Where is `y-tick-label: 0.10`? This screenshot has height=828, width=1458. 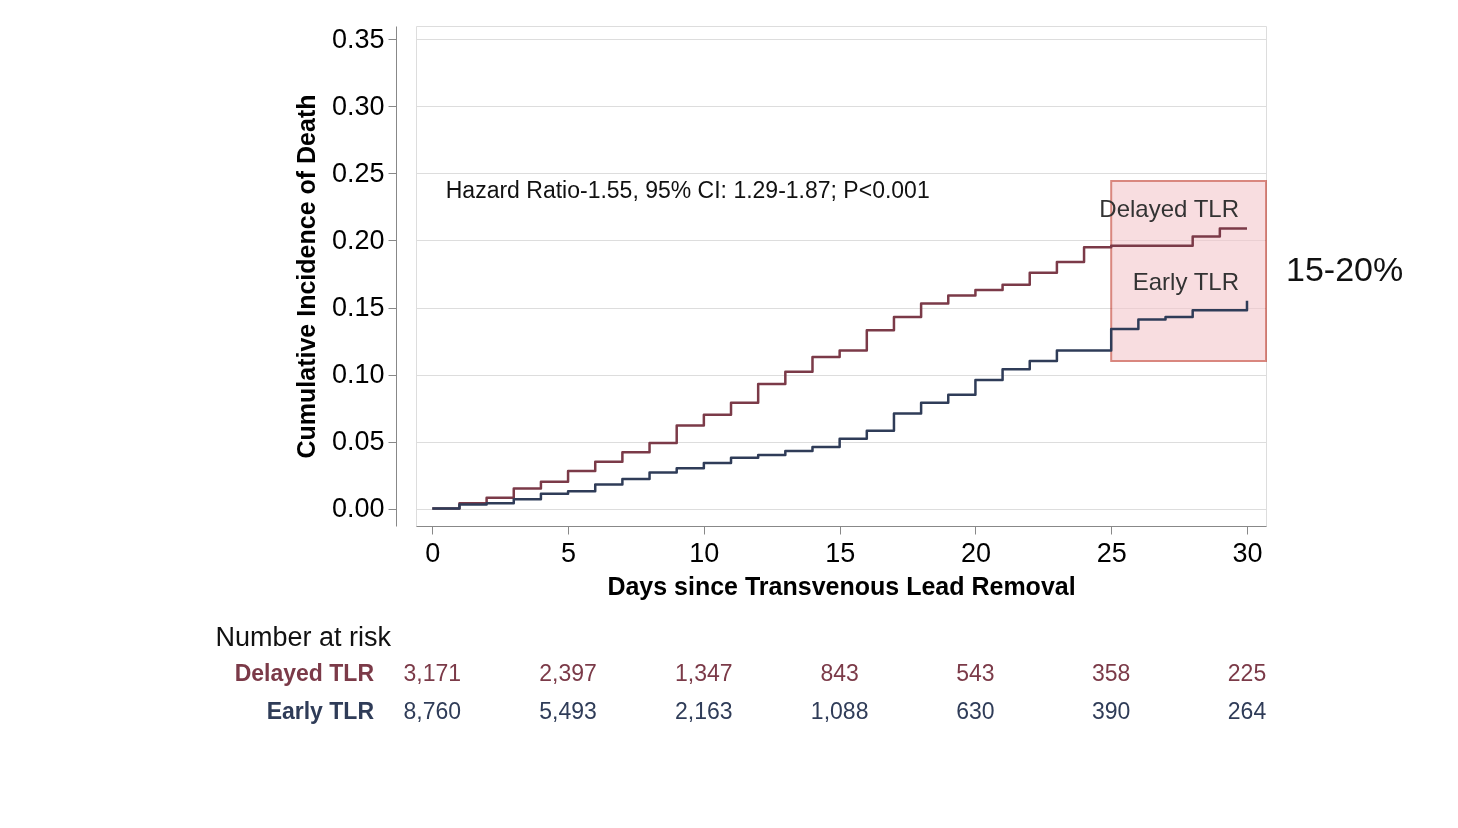
y-tick-label: 0.10 is located at coordinates (358, 374).